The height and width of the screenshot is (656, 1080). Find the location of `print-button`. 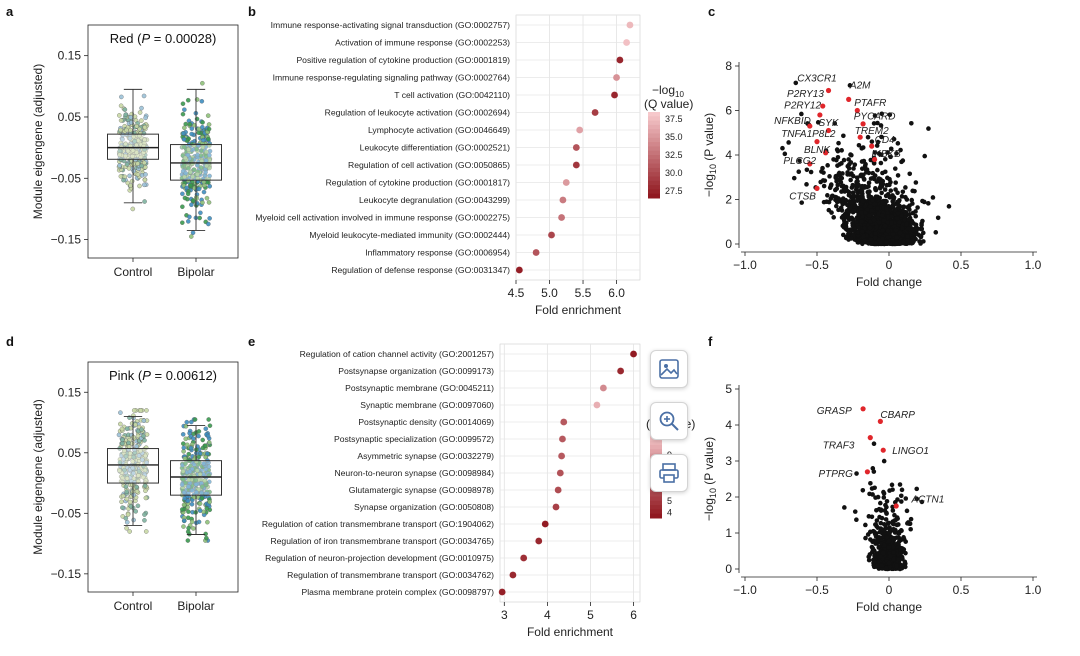

print-button is located at coordinates (669, 473).